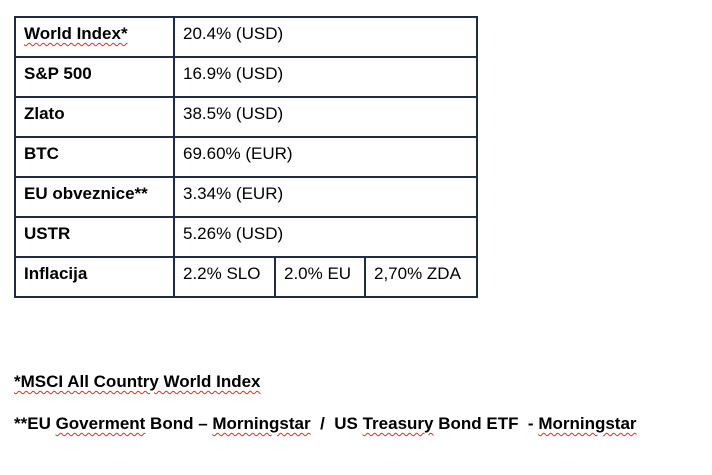  I want to click on footnote-msci-text: *MSCI All Country World Index, so click(137, 381).